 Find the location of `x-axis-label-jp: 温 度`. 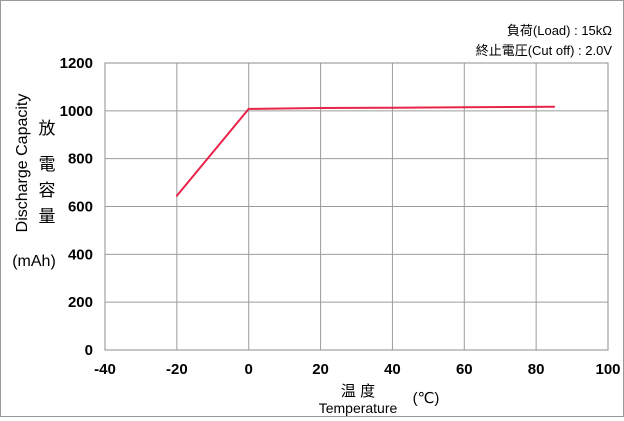

x-axis-label-jp: 温 度 is located at coordinates (358, 391).